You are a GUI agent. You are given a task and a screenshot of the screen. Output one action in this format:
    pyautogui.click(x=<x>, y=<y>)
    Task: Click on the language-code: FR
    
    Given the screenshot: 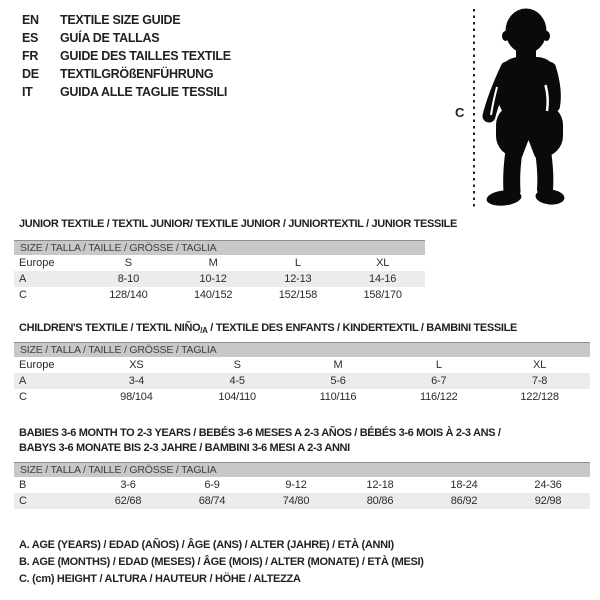 What is the action you would take?
    pyautogui.click(x=30, y=56)
    